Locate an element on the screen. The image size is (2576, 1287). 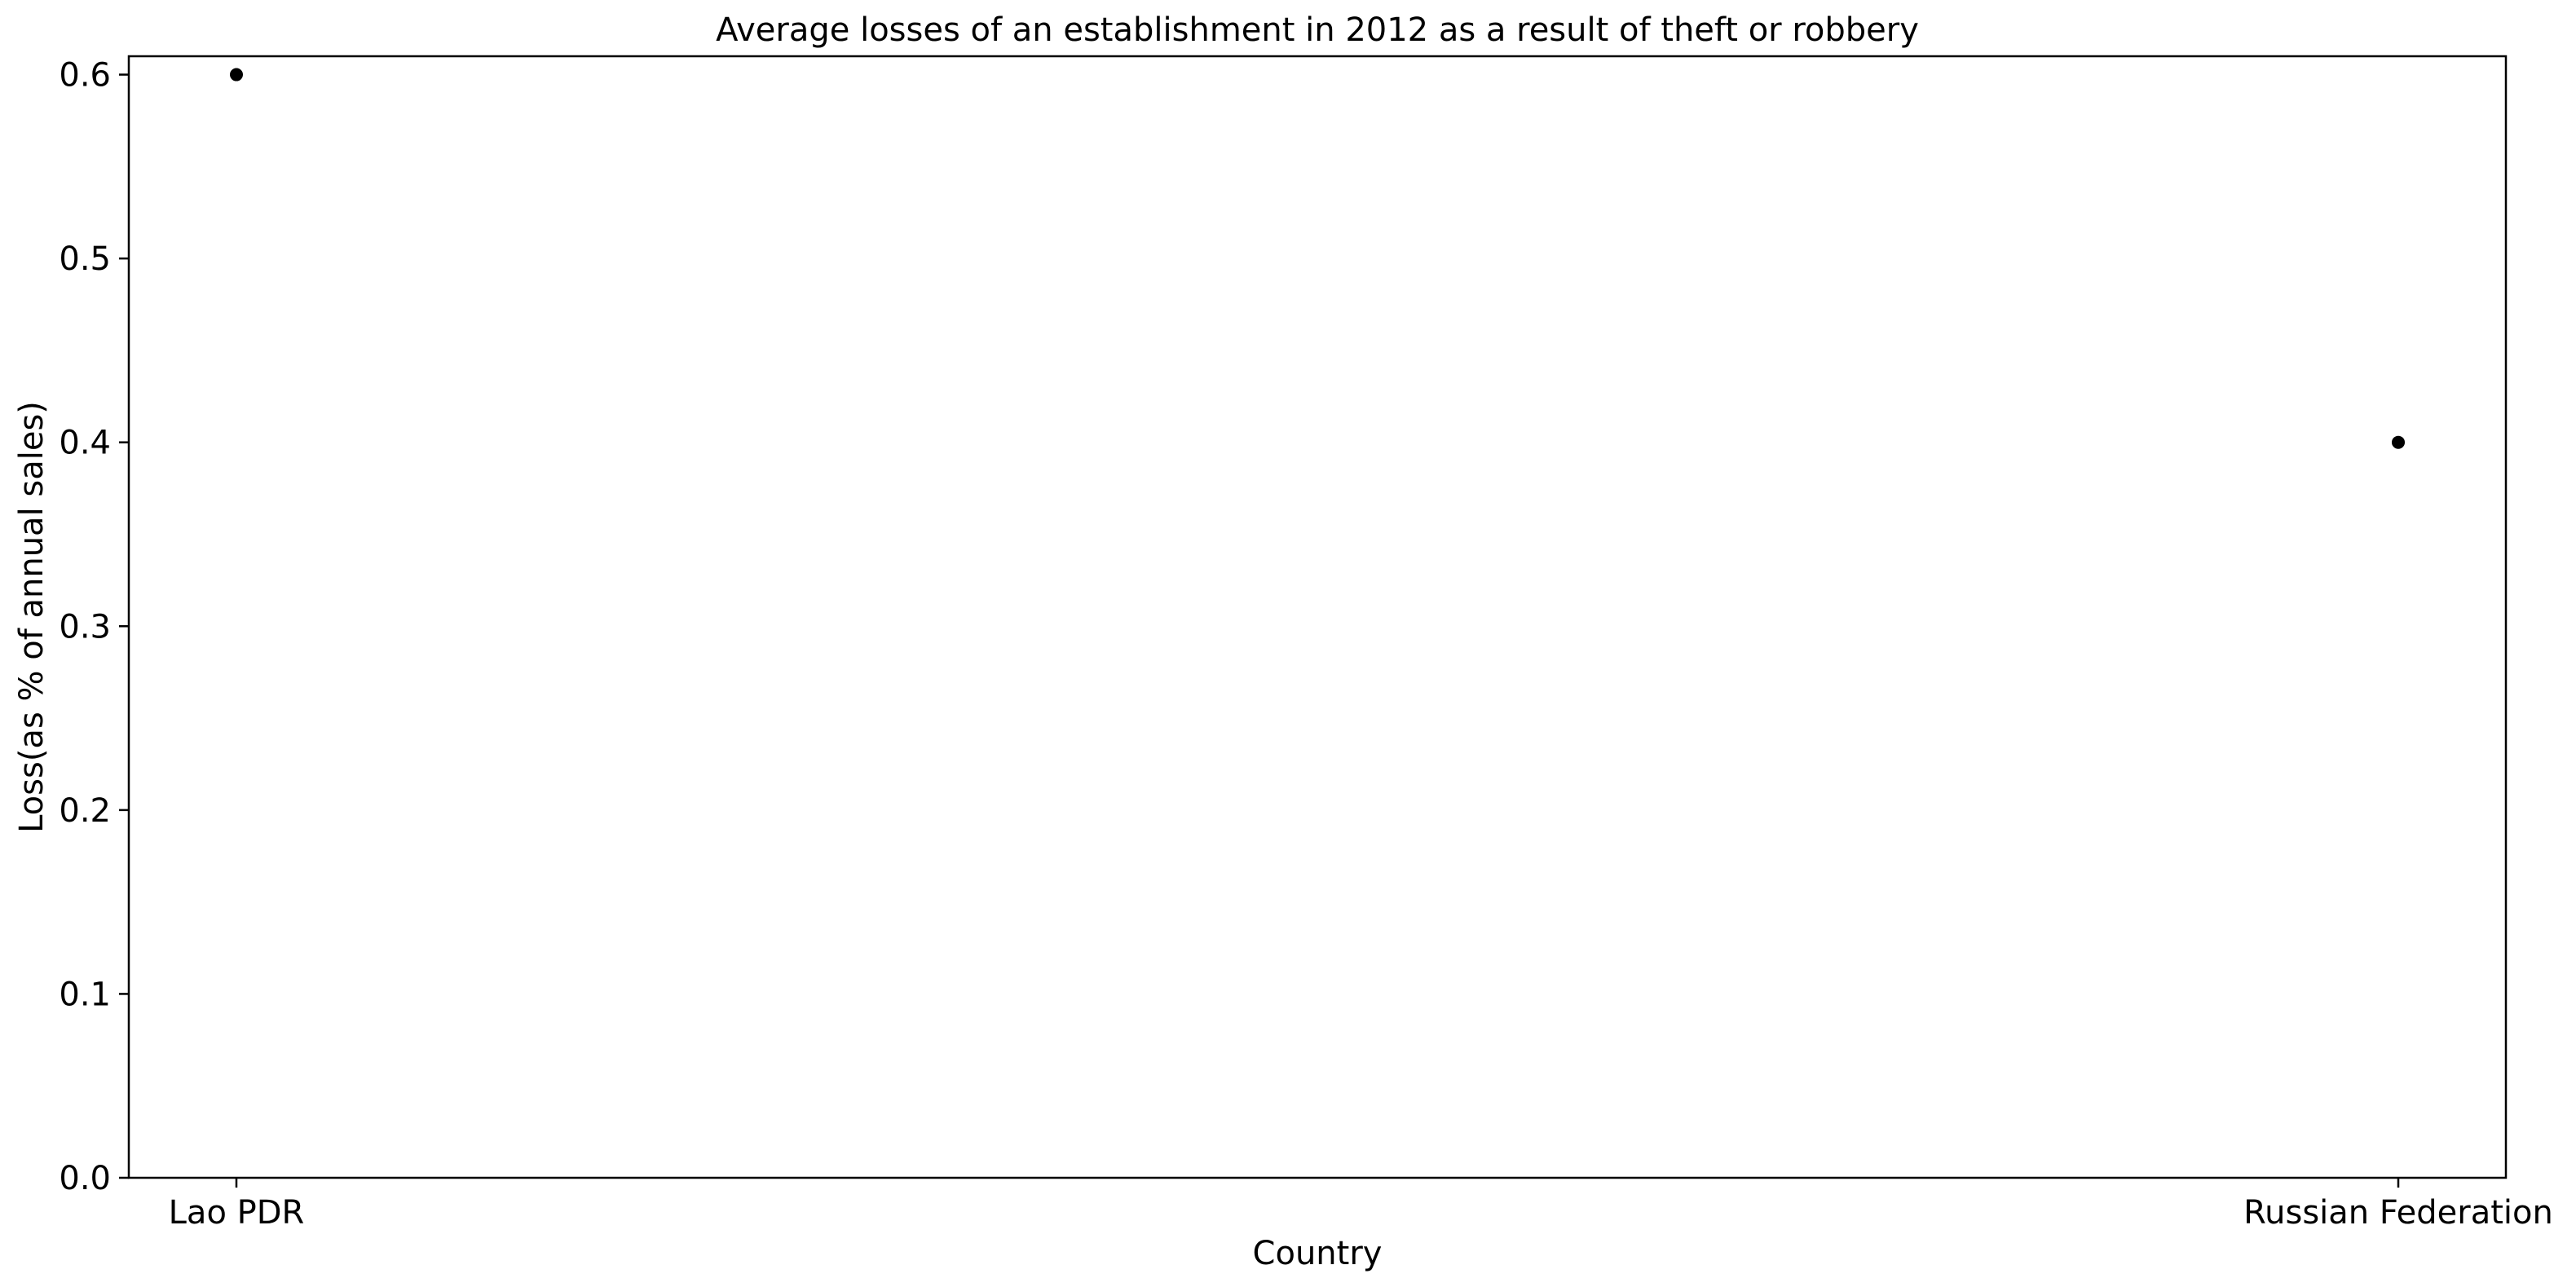
y-tick-label: 0.5 is located at coordinates (85, 259).